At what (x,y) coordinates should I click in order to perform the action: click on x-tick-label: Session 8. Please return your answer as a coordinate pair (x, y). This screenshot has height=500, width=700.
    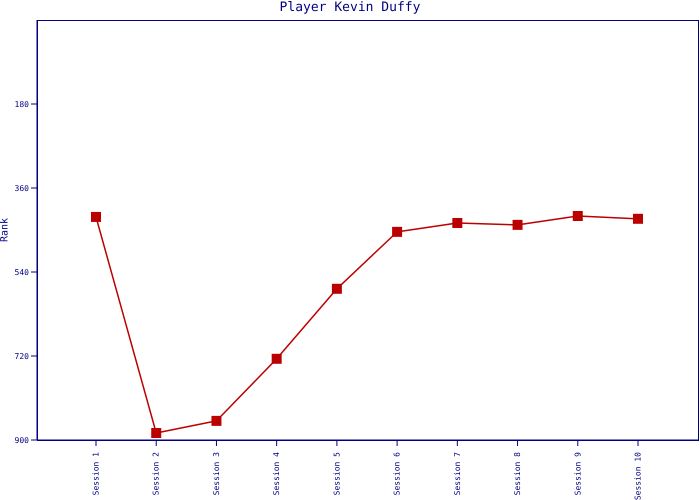
    Looking at the image, I should click on (517, 474).